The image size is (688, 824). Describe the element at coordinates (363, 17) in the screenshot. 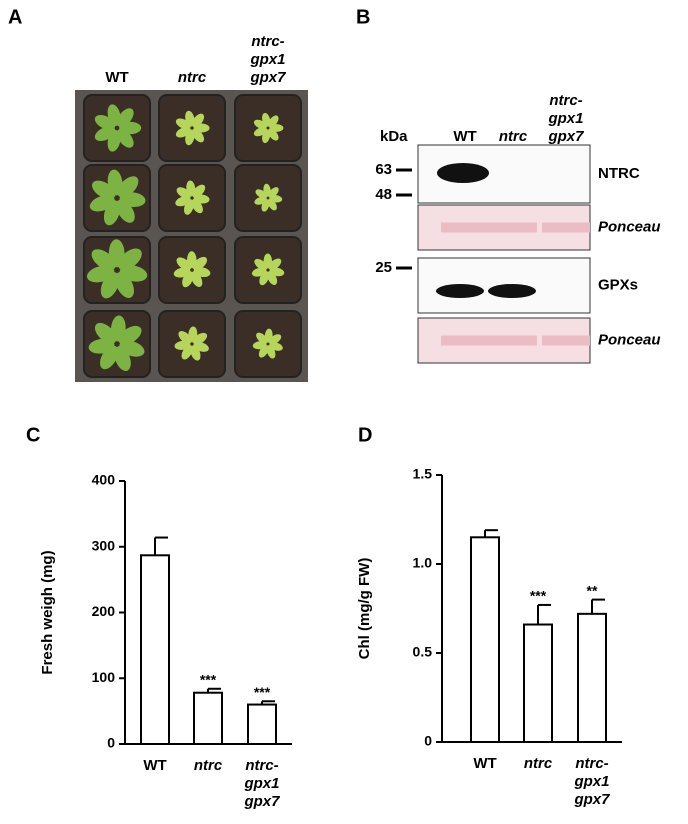

I see `panel-label: B` at that location.